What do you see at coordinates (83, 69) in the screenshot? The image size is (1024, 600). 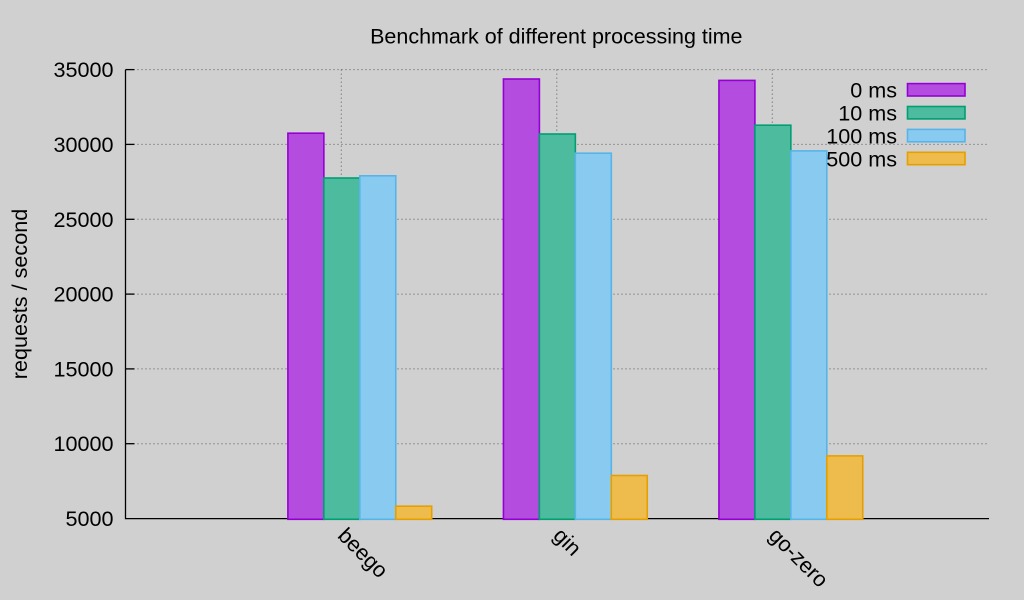 I see `svg-text: 35000` at bounding box center [83, 69].